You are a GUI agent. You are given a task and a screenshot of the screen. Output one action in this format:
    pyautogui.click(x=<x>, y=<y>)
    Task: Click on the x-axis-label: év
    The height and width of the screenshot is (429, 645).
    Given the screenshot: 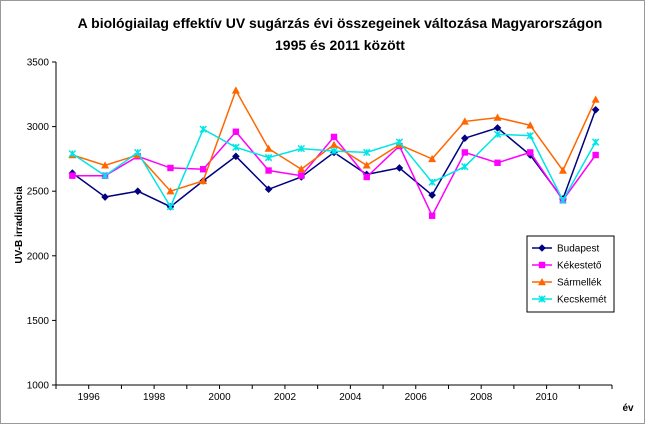 What is the action you would take?
    pyautogui.click(x=628, y=408)
    